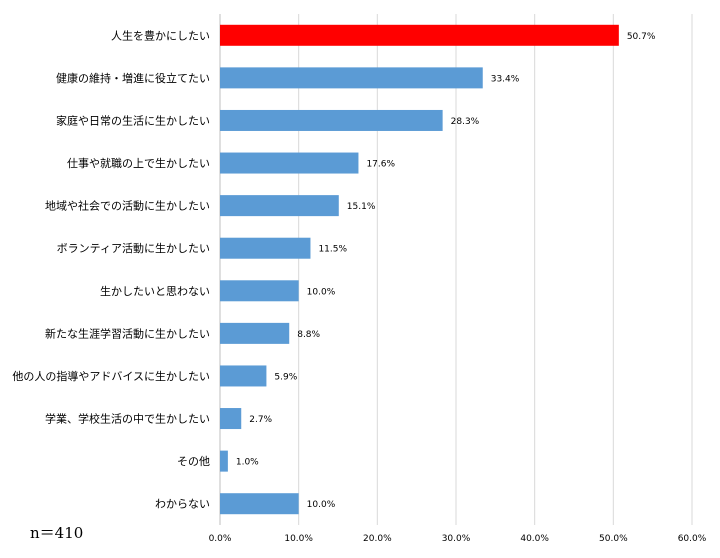 This screenshot has width=720, height=558. I want to click on category-label: 新たな生涯学習活動に生かしたい, so click(127, 333).